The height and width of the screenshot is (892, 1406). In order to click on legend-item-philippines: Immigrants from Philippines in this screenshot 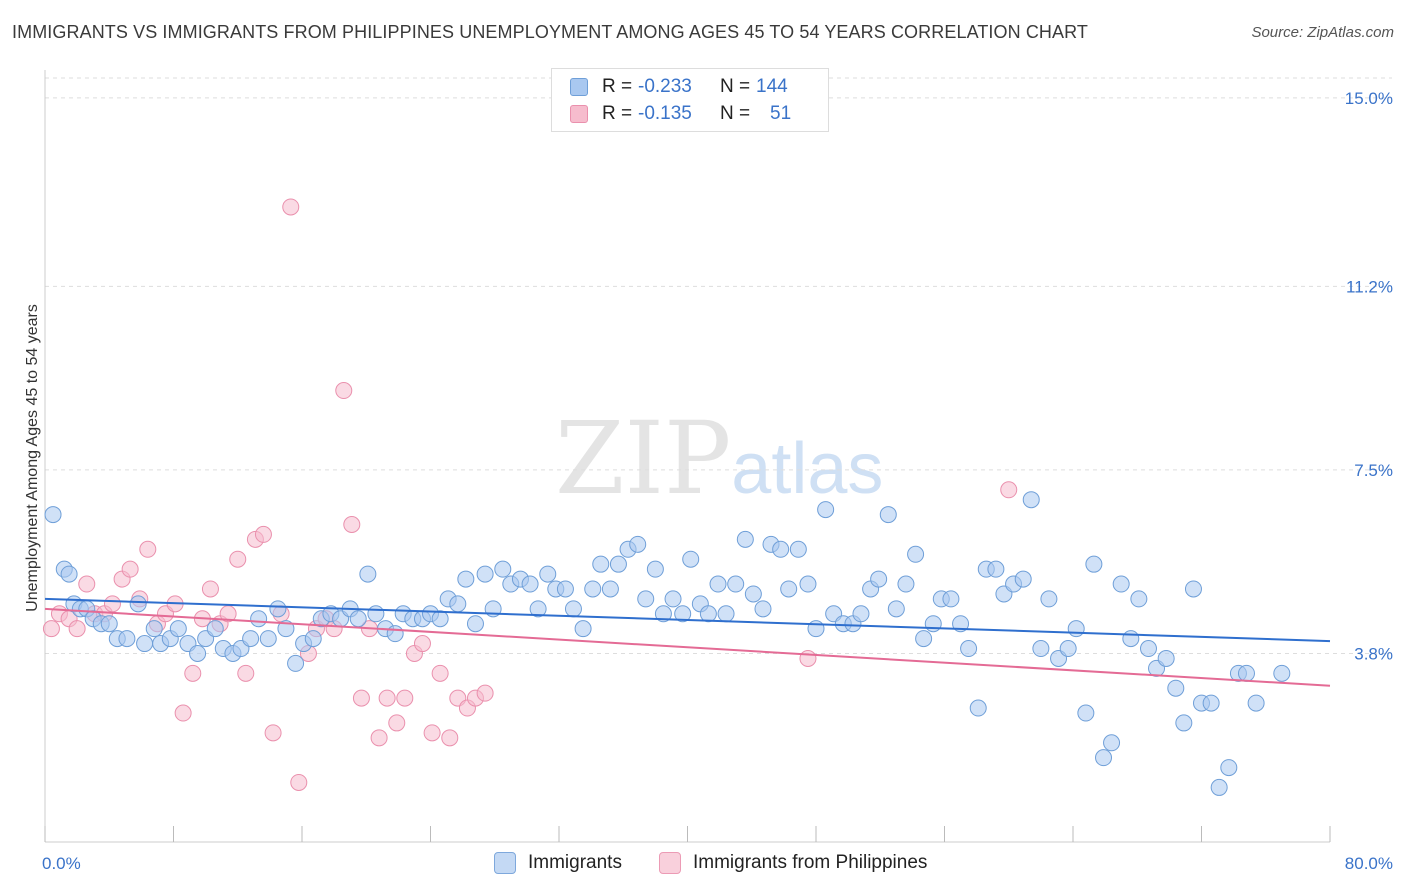, I will do `click(793, 863)`.